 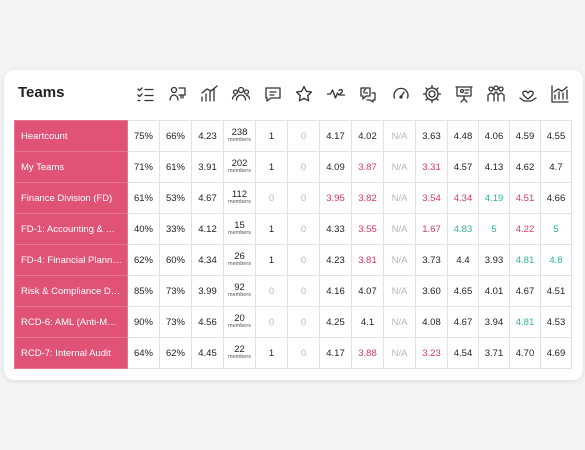 I want to click on bar-chart-icon, so click(x=560, y=94).